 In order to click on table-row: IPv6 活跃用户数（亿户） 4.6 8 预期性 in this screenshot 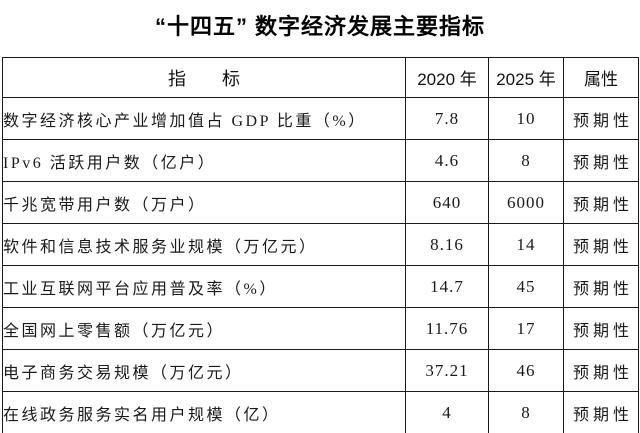, I will do `click(320, 160)`.